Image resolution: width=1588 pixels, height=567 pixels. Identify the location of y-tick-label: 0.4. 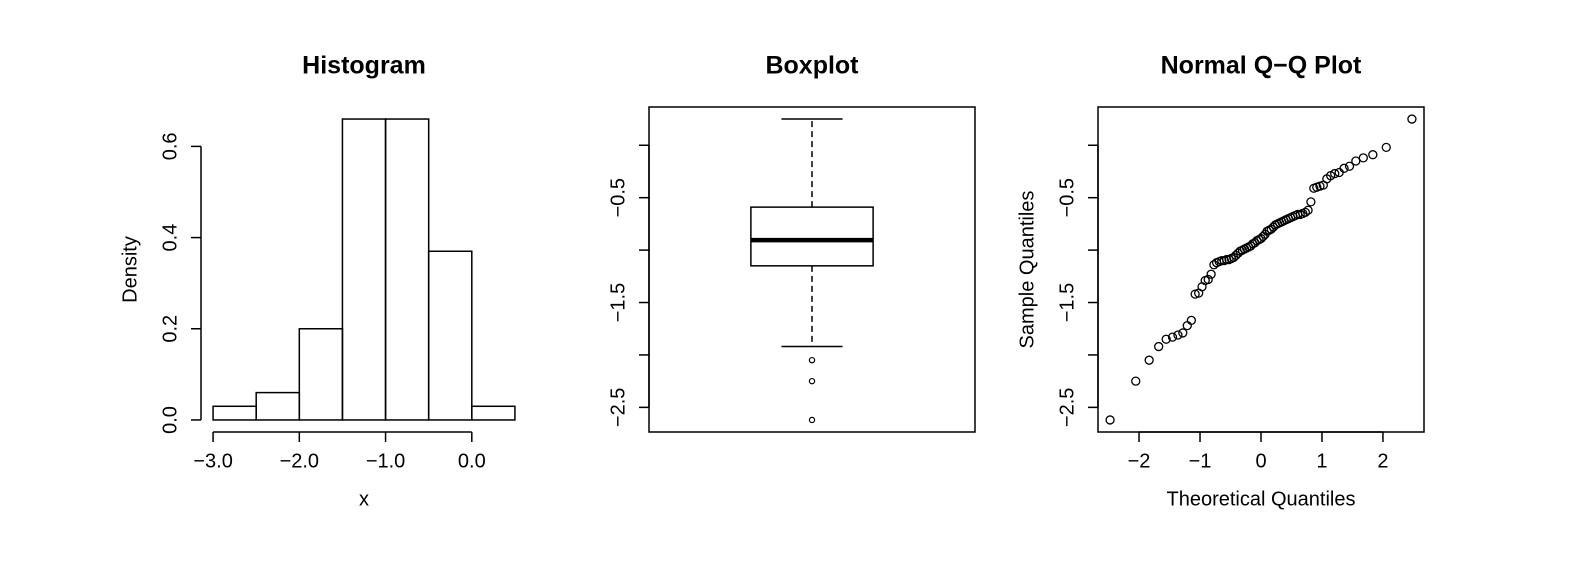
(170, 238).